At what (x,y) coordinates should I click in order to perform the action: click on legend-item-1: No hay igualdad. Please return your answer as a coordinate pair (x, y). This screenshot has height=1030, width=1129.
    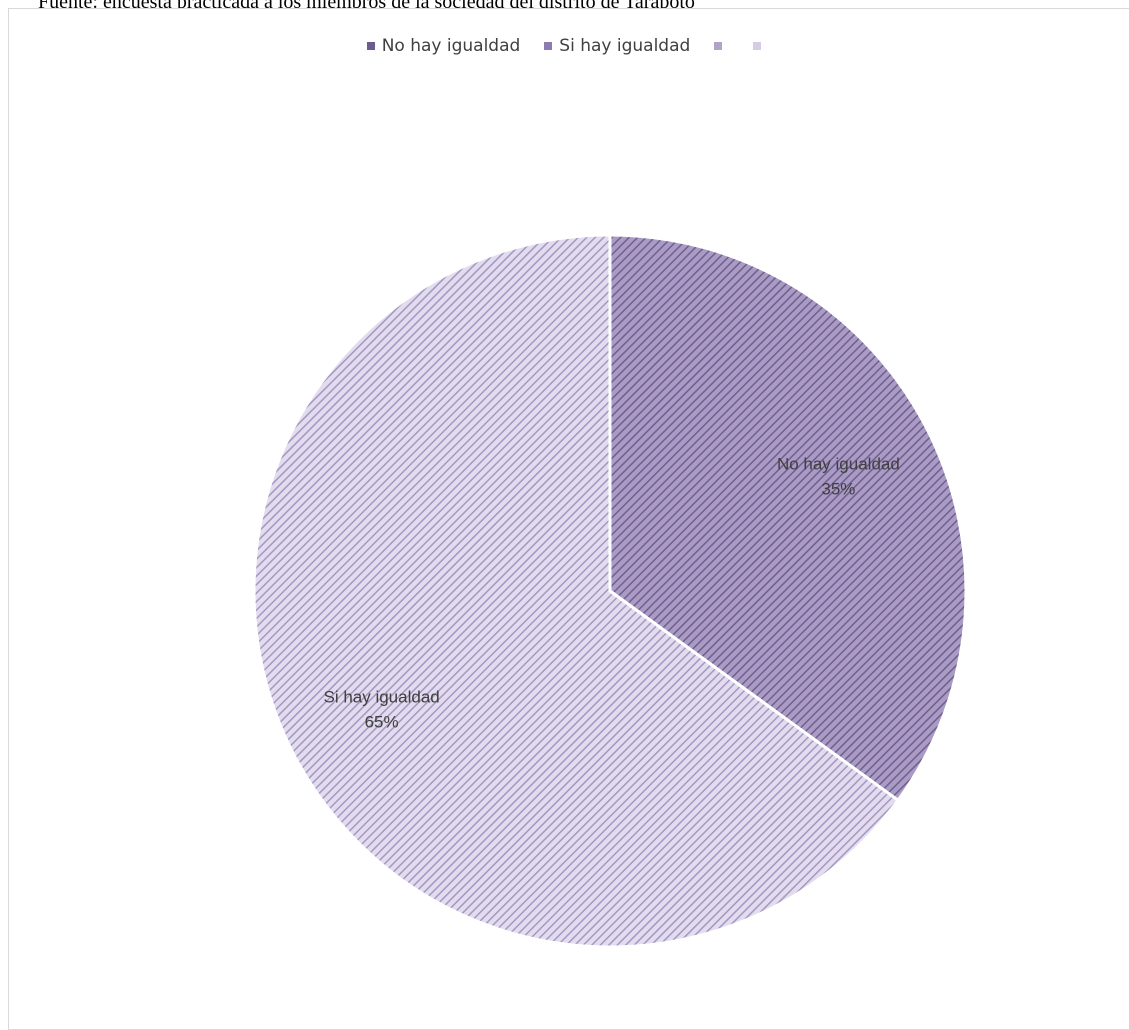
    Looking at the image, I should click on (441, 46).